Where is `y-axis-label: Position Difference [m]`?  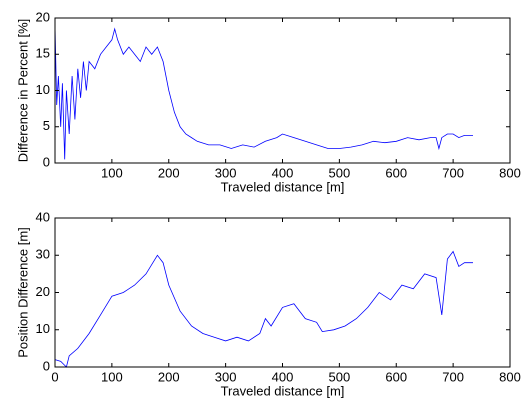
y-axis-label: Position Difference [m] is located at coordinates (22, 292).